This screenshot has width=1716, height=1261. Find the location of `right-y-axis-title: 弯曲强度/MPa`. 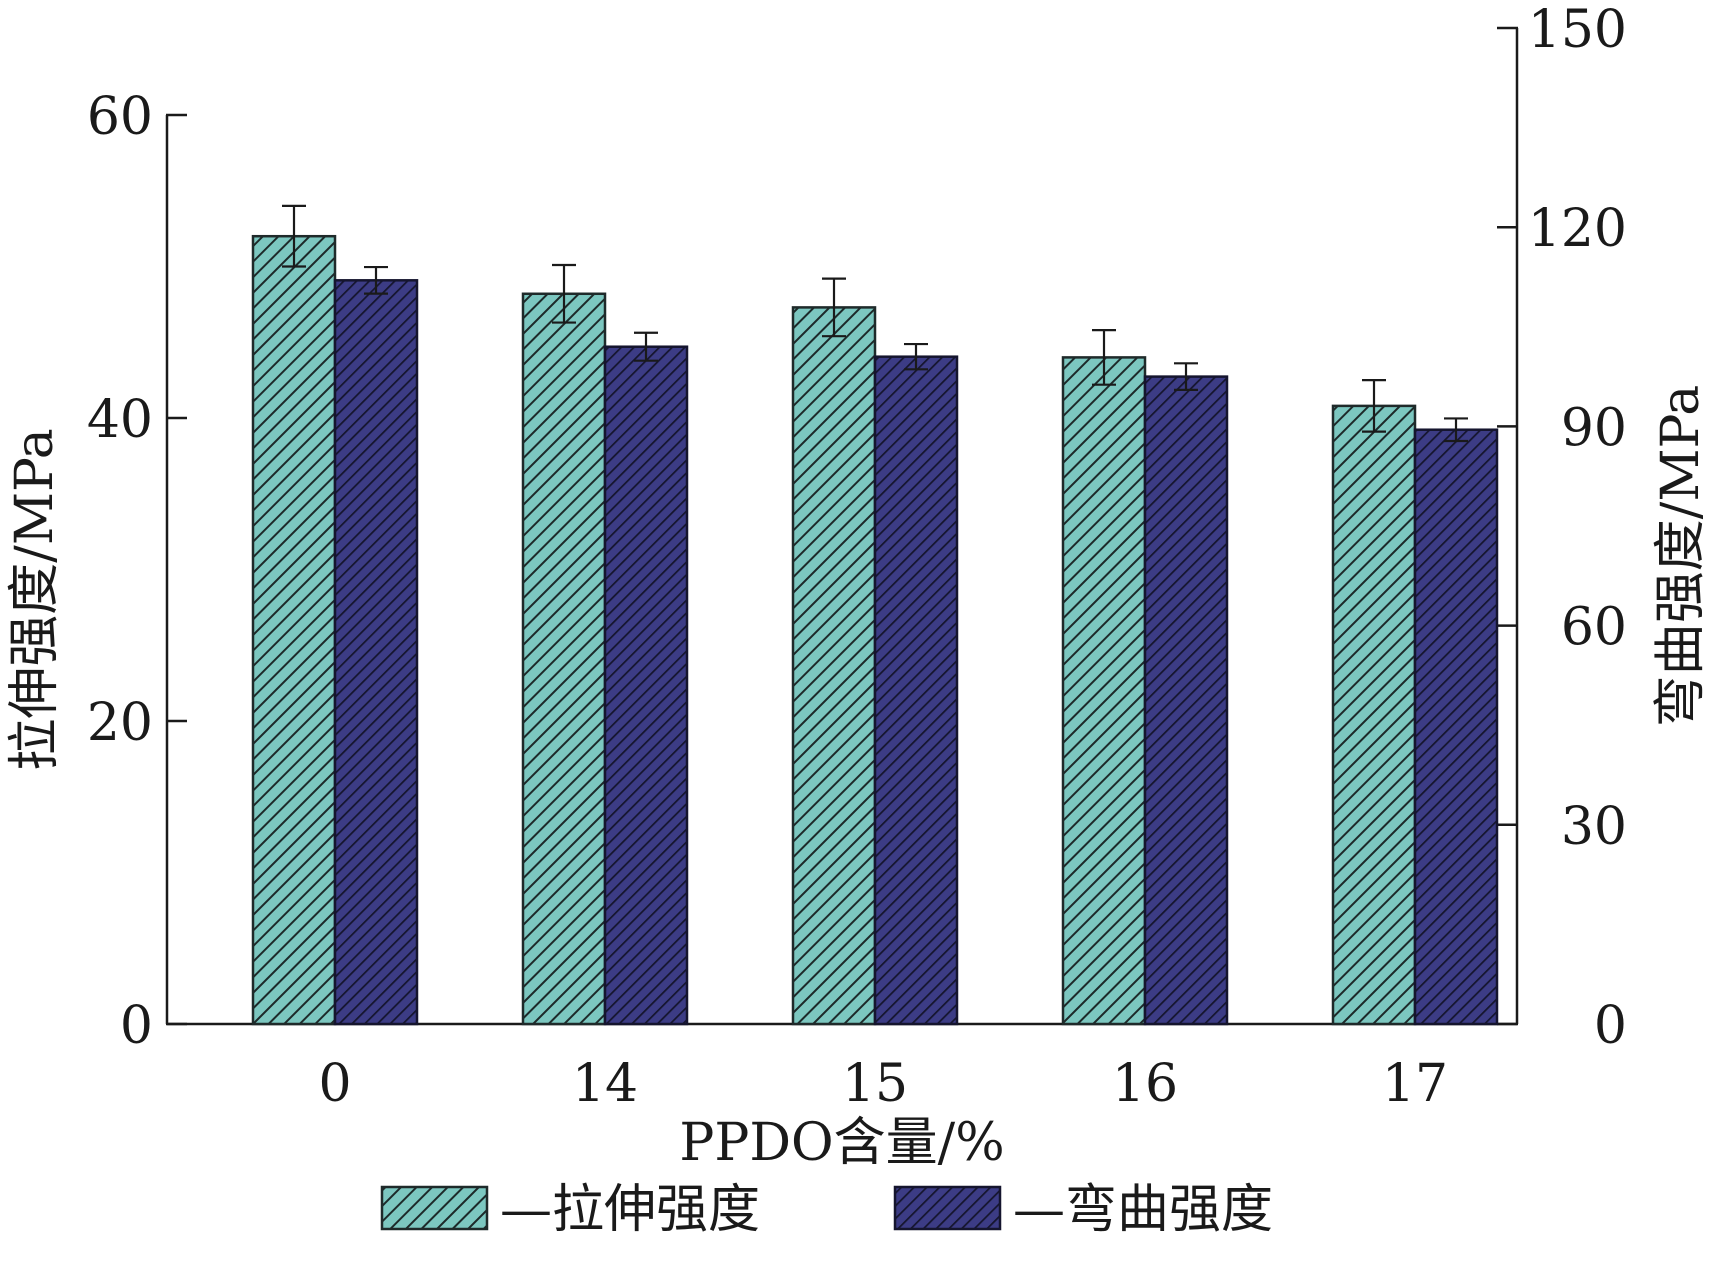

right-y-axis-title: 弯曲强度/MPa is located at coordinates (1681, 556).